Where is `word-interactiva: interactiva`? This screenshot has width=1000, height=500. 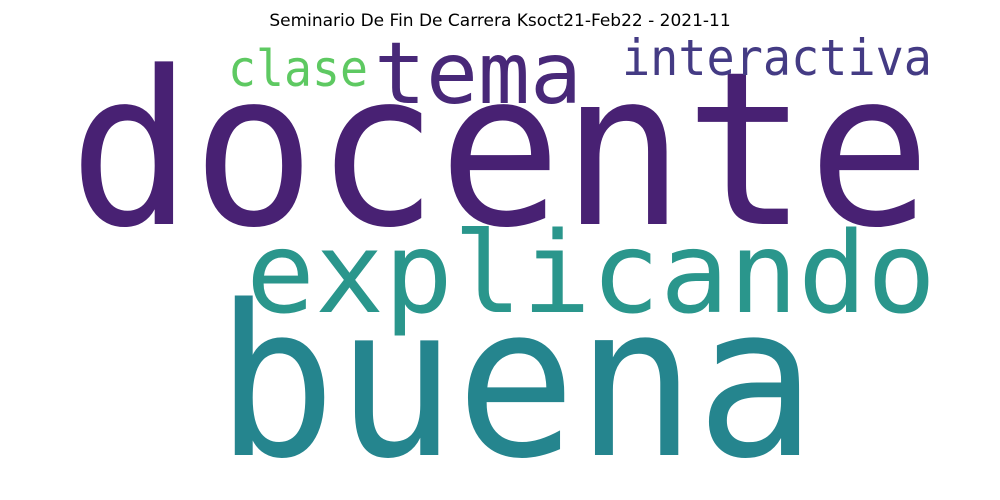
word-interactiva: interactiva is located at coordinates (777, 58).